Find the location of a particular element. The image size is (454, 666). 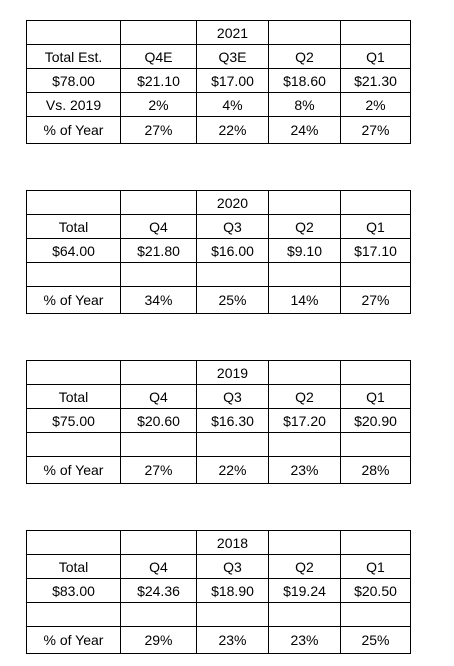

cell: 28% is located at coordinates (375, 470).